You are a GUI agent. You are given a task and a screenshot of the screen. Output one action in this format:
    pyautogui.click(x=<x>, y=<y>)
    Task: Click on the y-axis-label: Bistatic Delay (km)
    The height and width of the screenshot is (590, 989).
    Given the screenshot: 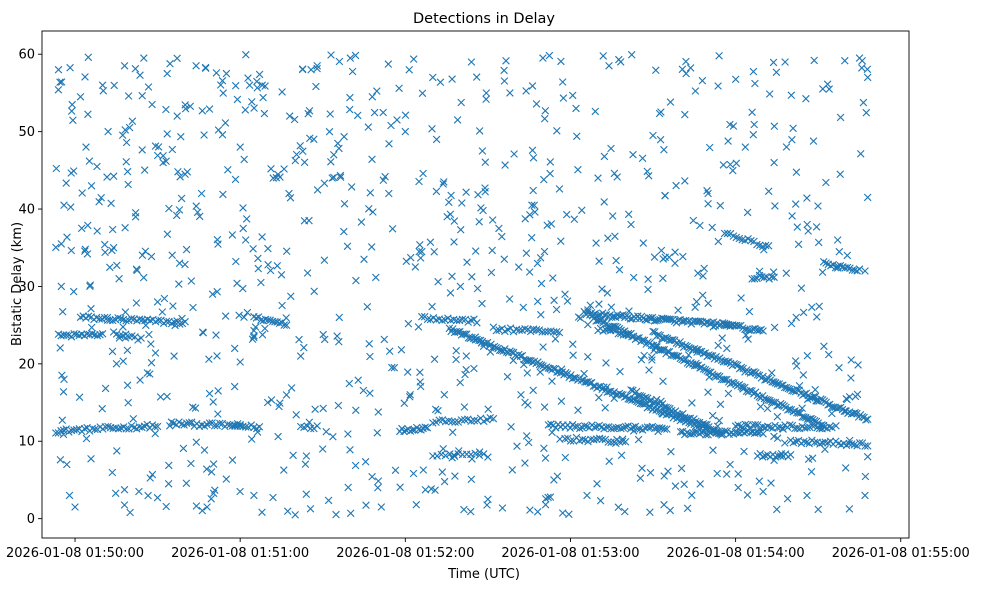 What is the action you would take?
    pyautogui.click(x=17, y=284)
    